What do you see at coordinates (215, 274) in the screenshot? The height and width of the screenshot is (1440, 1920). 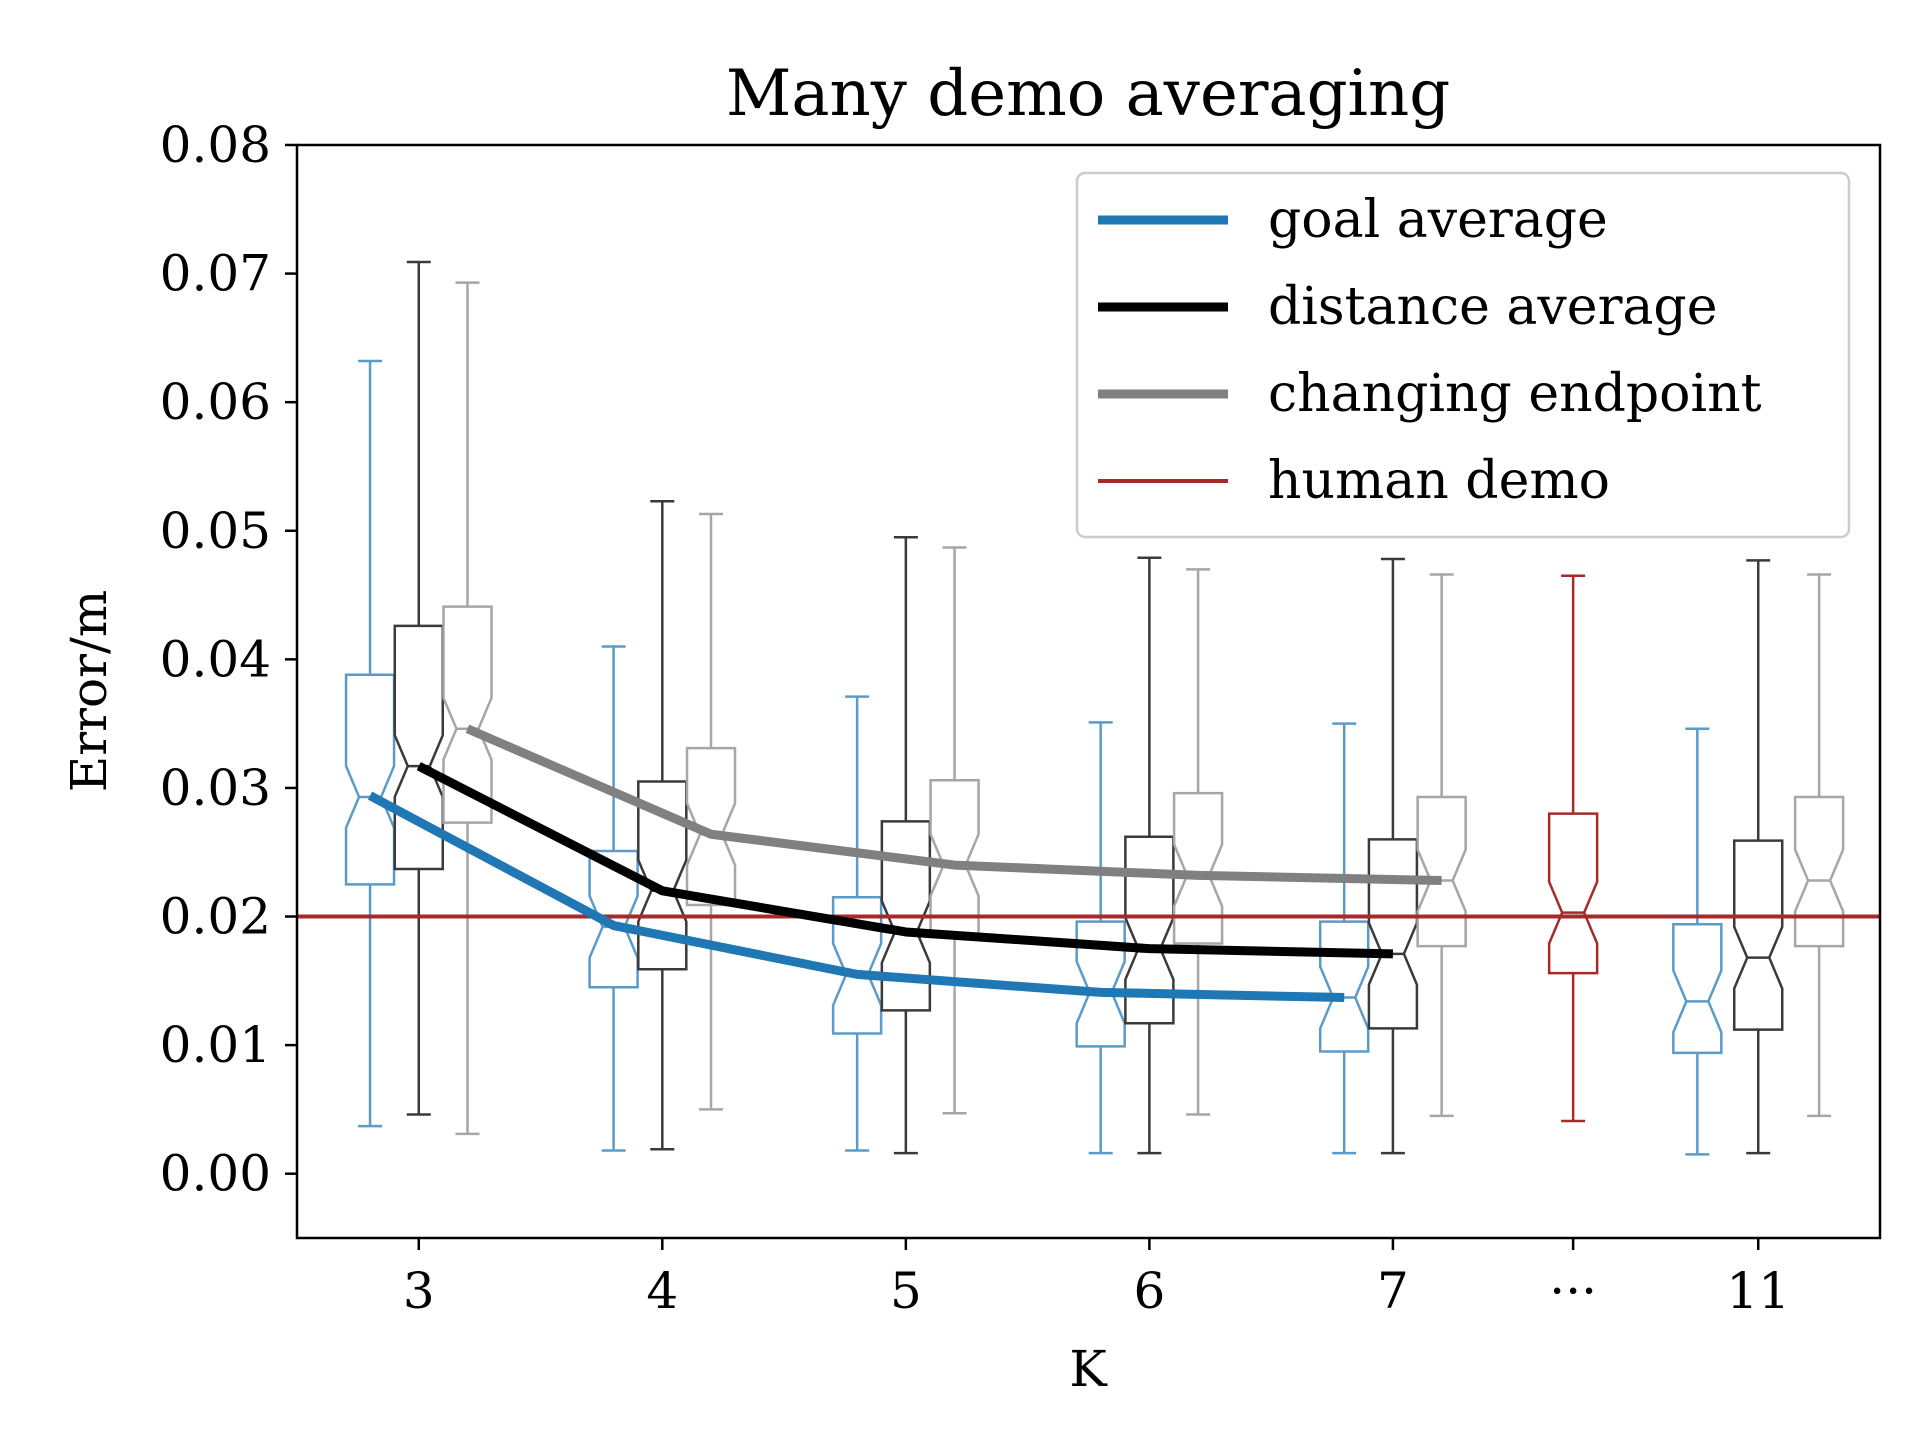 I see `y-tick-label: 0.07` at bounding box center [215, 274].